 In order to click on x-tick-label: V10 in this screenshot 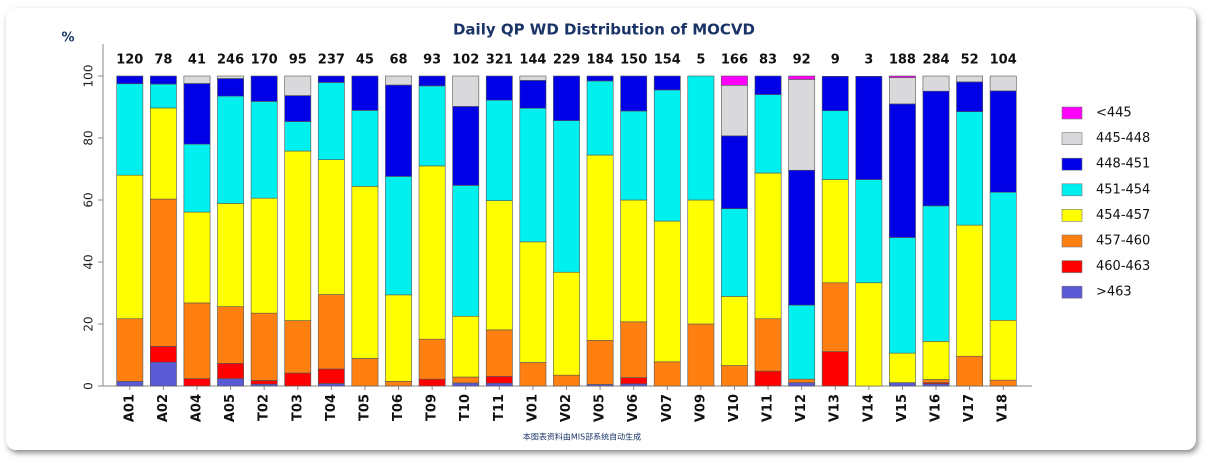, I will do `click(734, 408)`.